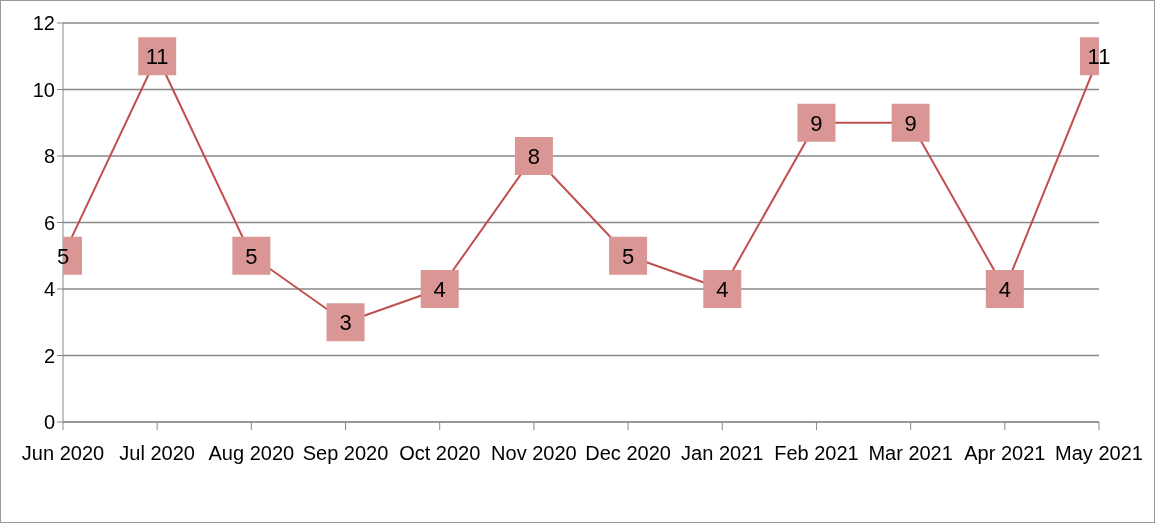 The image size is (1155, 523). I want to click on x-tick-label: May 2021, so click(1099, 453).